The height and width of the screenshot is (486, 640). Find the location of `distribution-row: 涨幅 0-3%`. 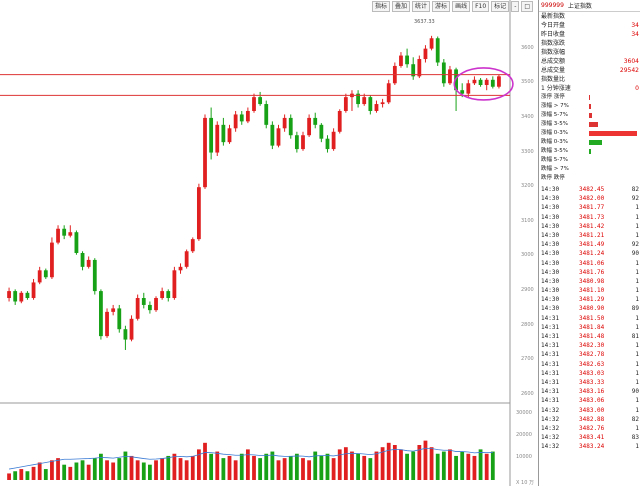

distribution-row: 涨幅 0-3% is located at coordinates (589, 133).